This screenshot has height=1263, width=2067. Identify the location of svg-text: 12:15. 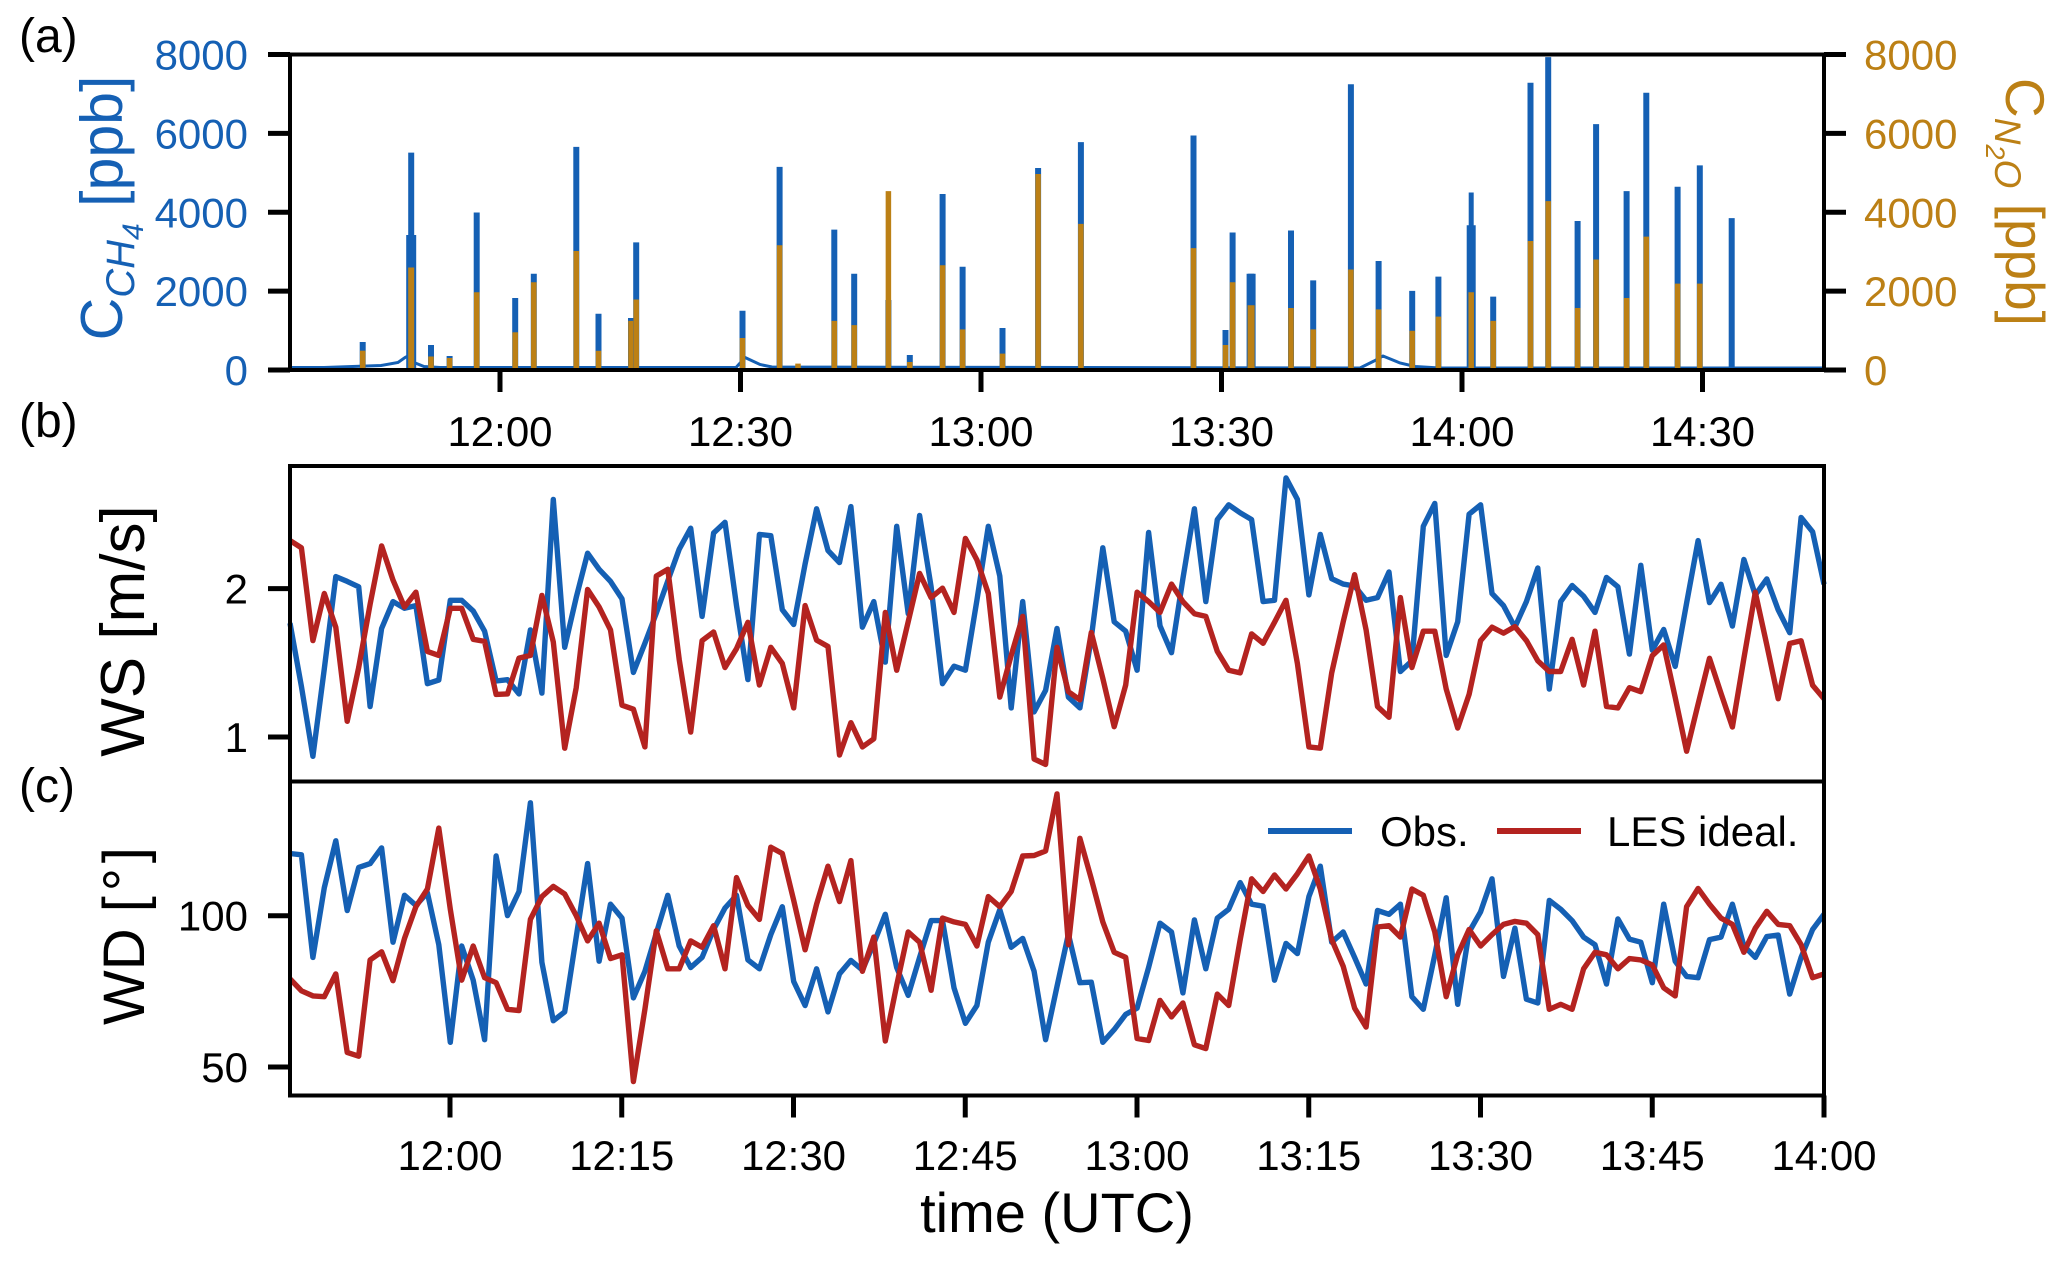
(621, 1155).